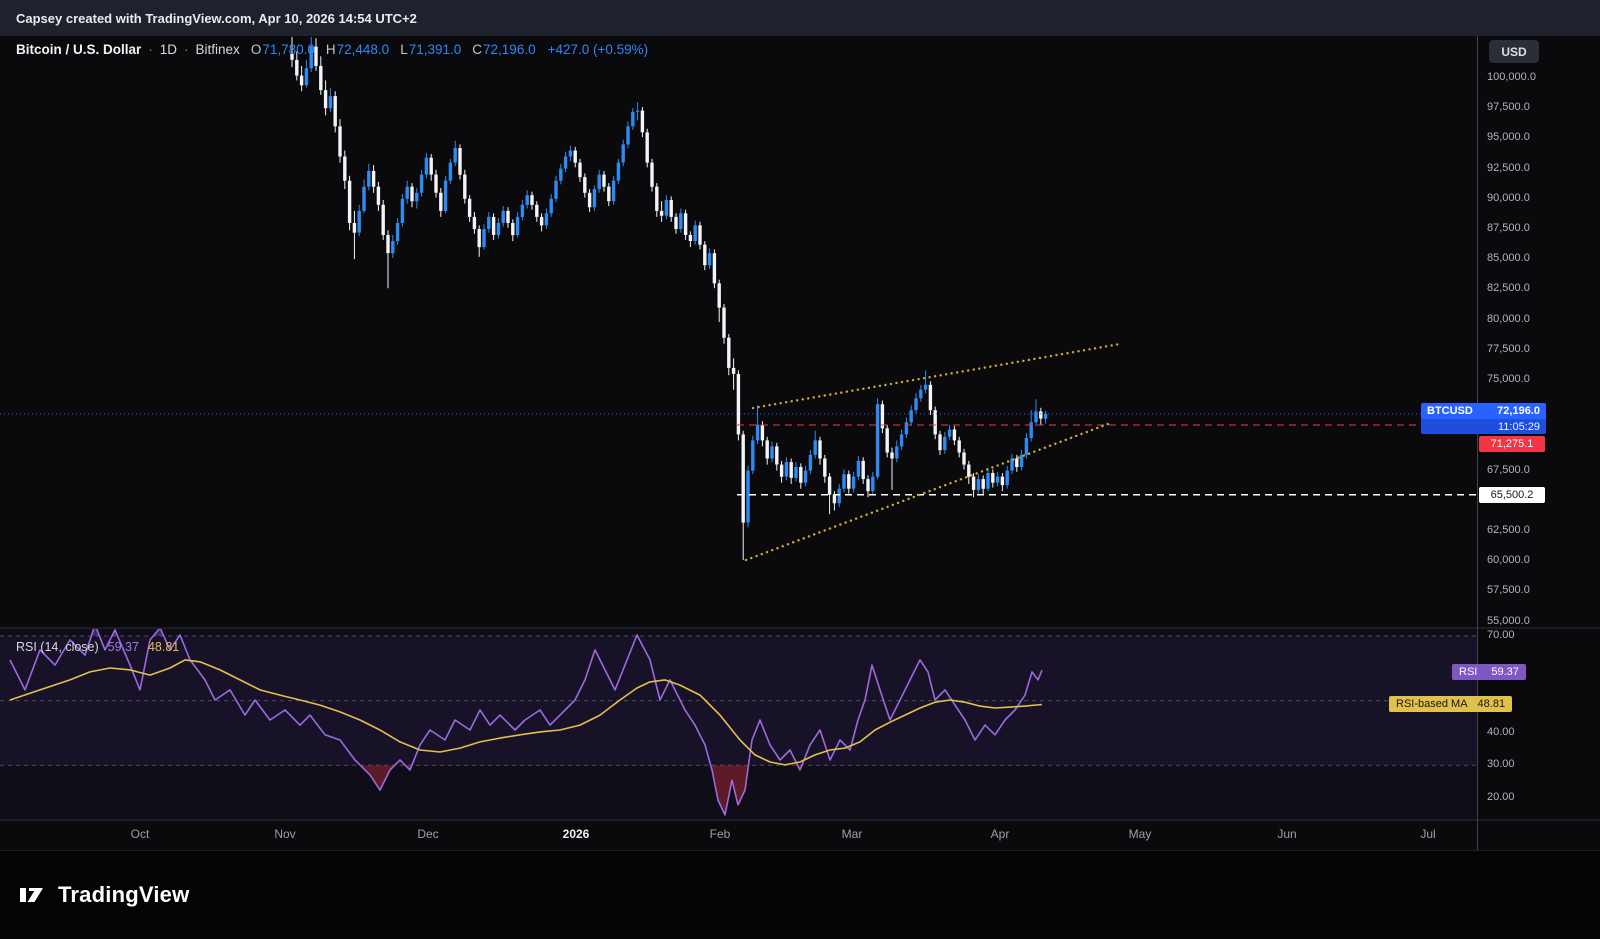  I want to click on close-letter: C, so click(477, 49).